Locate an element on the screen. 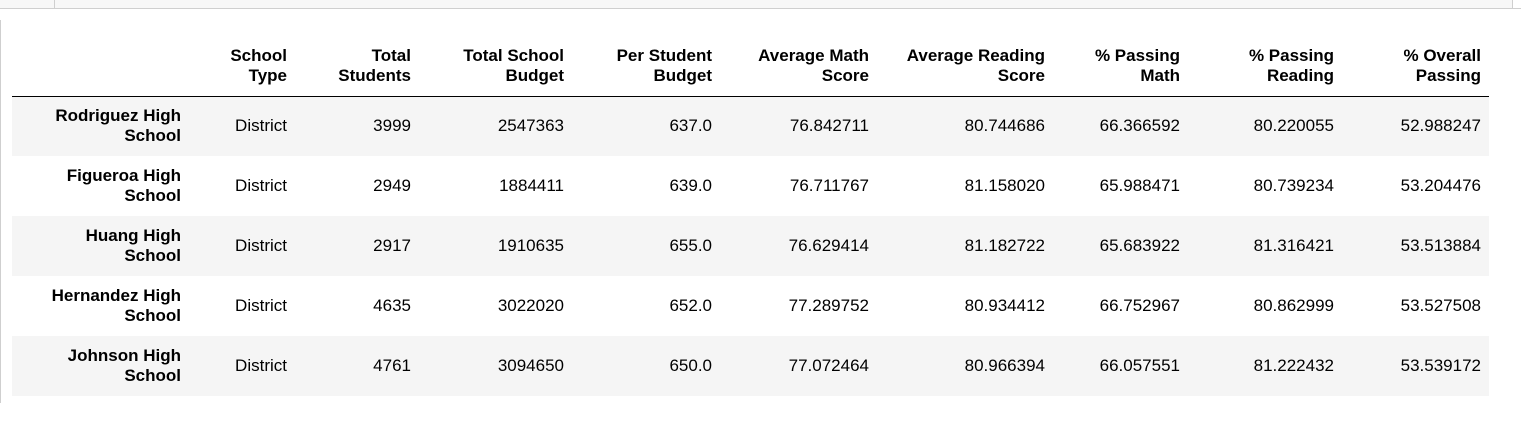 The width and height of the screenshot is (1521, 421). table-cell: 4635 is located at coordinates (392, 305).